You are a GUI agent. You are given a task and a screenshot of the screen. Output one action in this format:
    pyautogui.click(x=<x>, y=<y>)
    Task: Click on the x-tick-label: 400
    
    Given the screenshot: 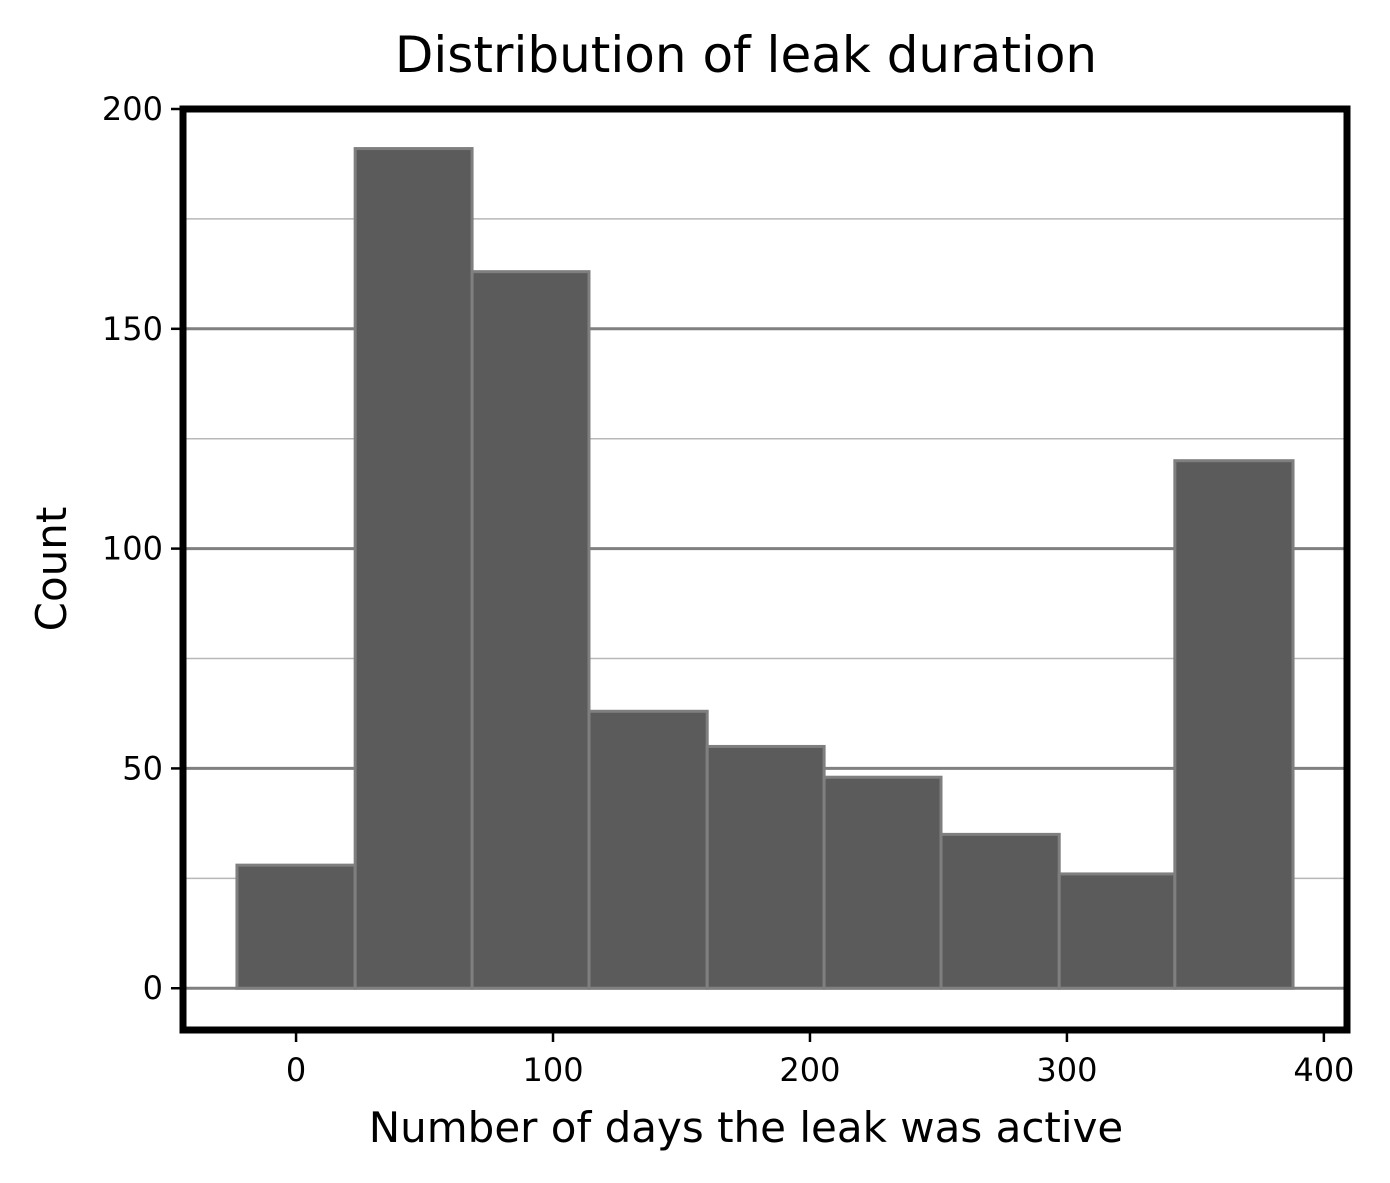 What is the action you would take?
    pyautogui.click(x=1323, y=1070)
    